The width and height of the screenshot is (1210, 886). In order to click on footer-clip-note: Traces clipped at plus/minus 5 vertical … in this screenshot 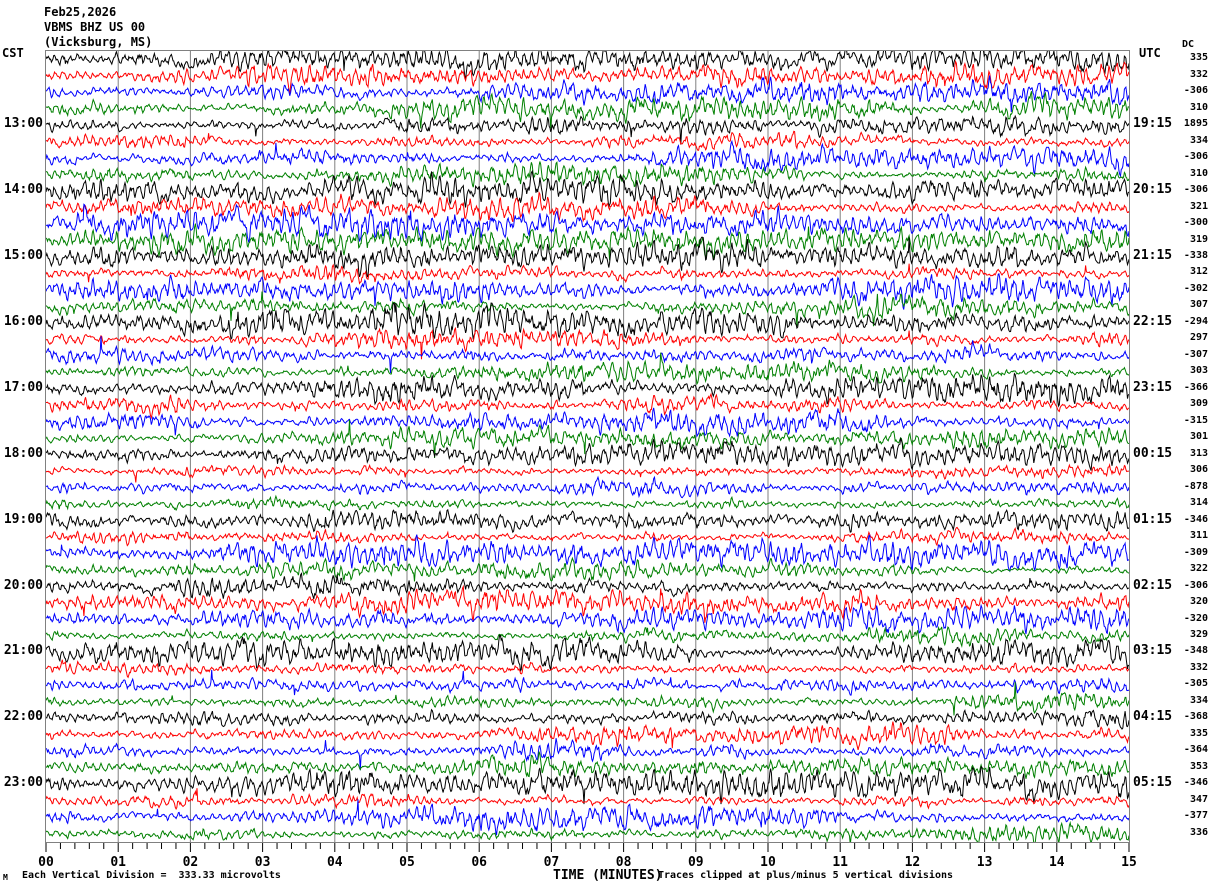, I will do `click(806, 875)`.